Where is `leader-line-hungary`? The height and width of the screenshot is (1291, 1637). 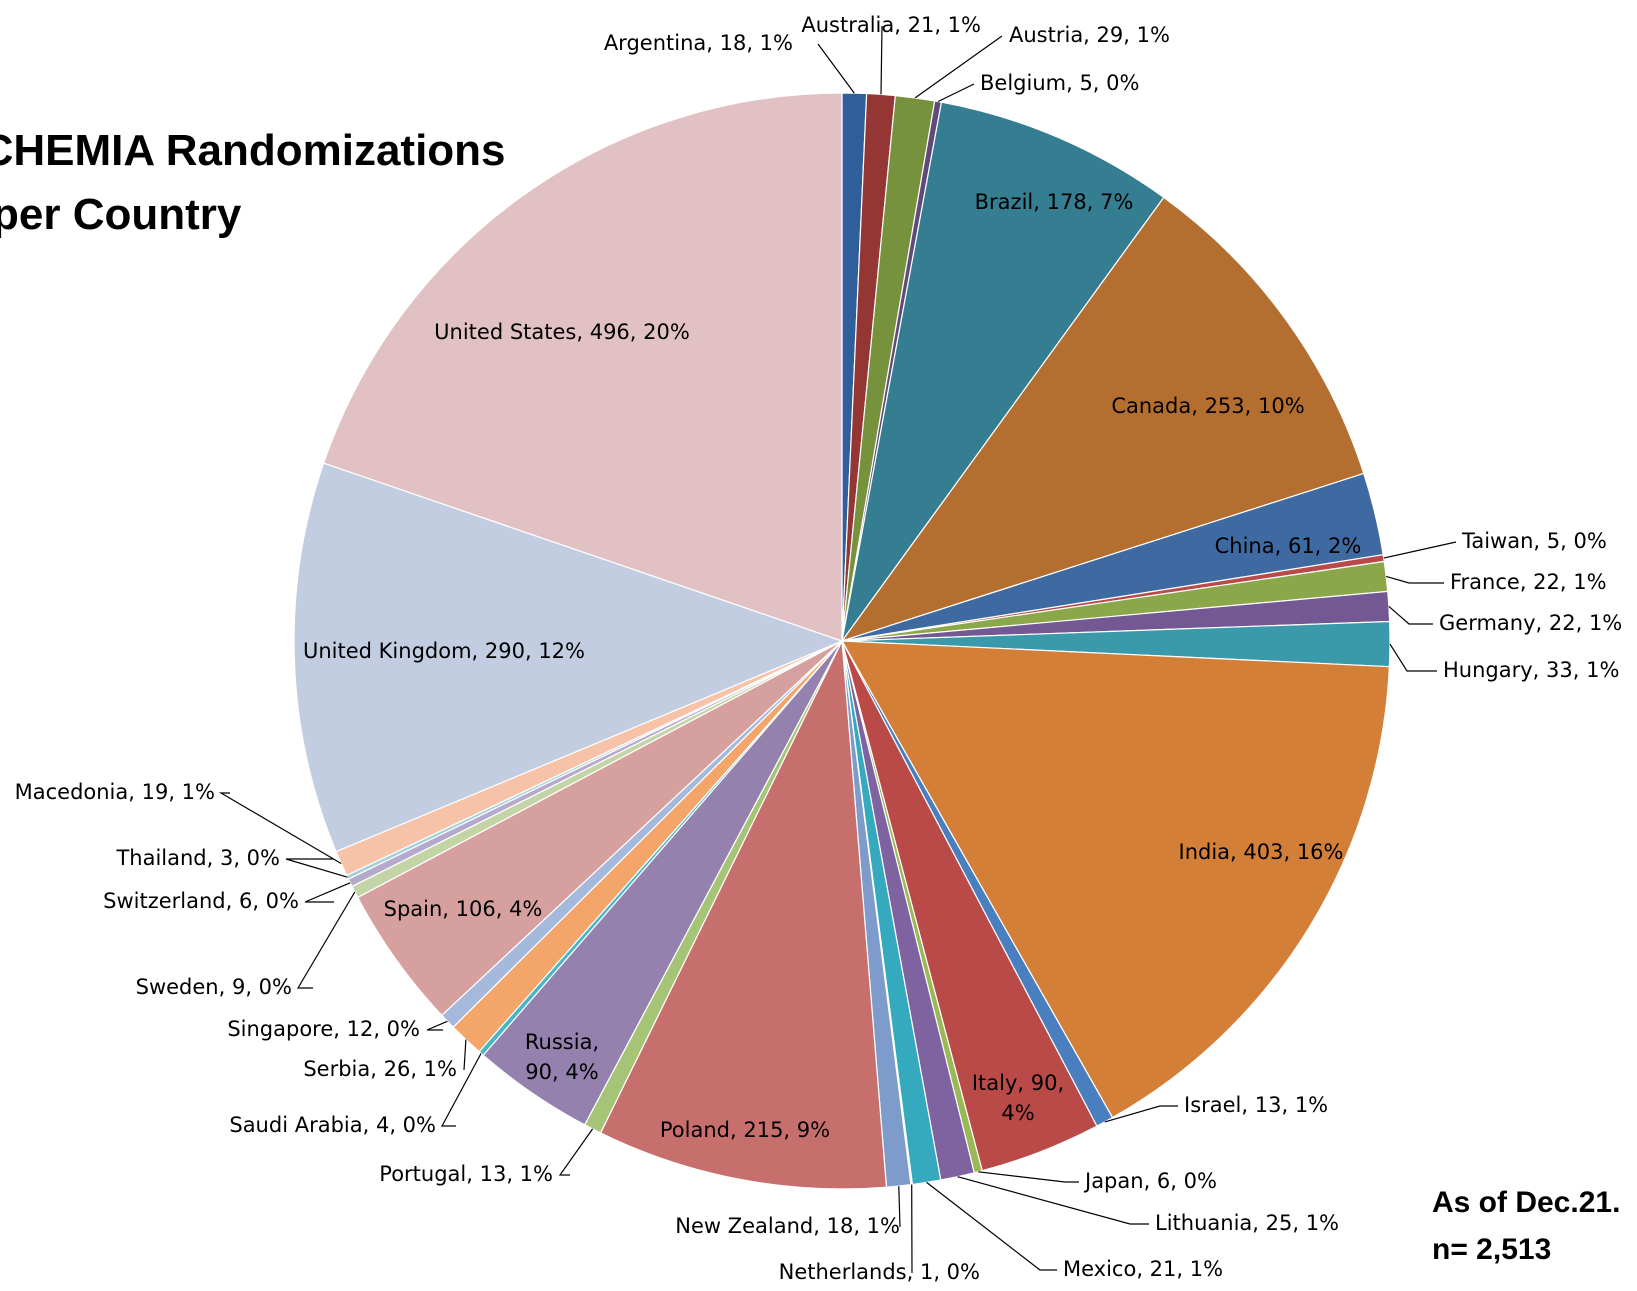
leader-line-hungary is located at coordinates (1413, 657).